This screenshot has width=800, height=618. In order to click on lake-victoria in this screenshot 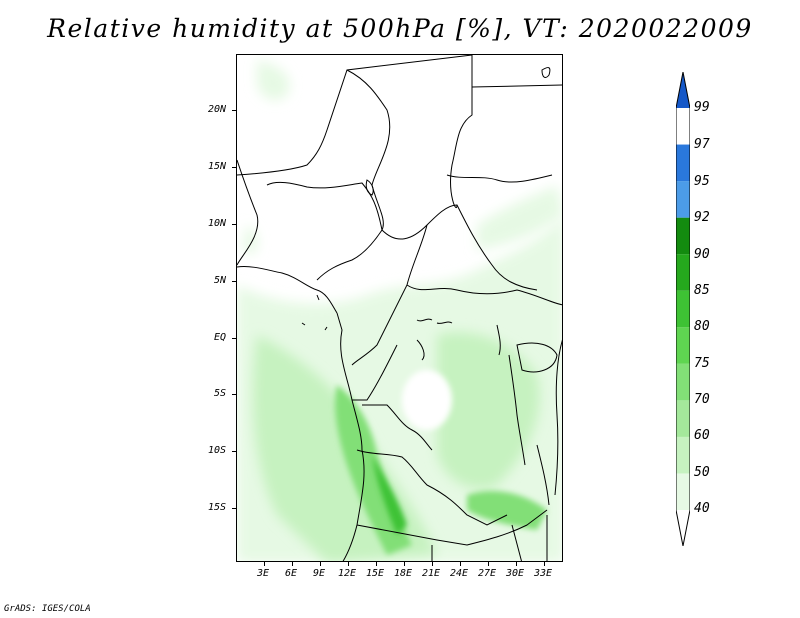, I will do `click(537, 357)`.